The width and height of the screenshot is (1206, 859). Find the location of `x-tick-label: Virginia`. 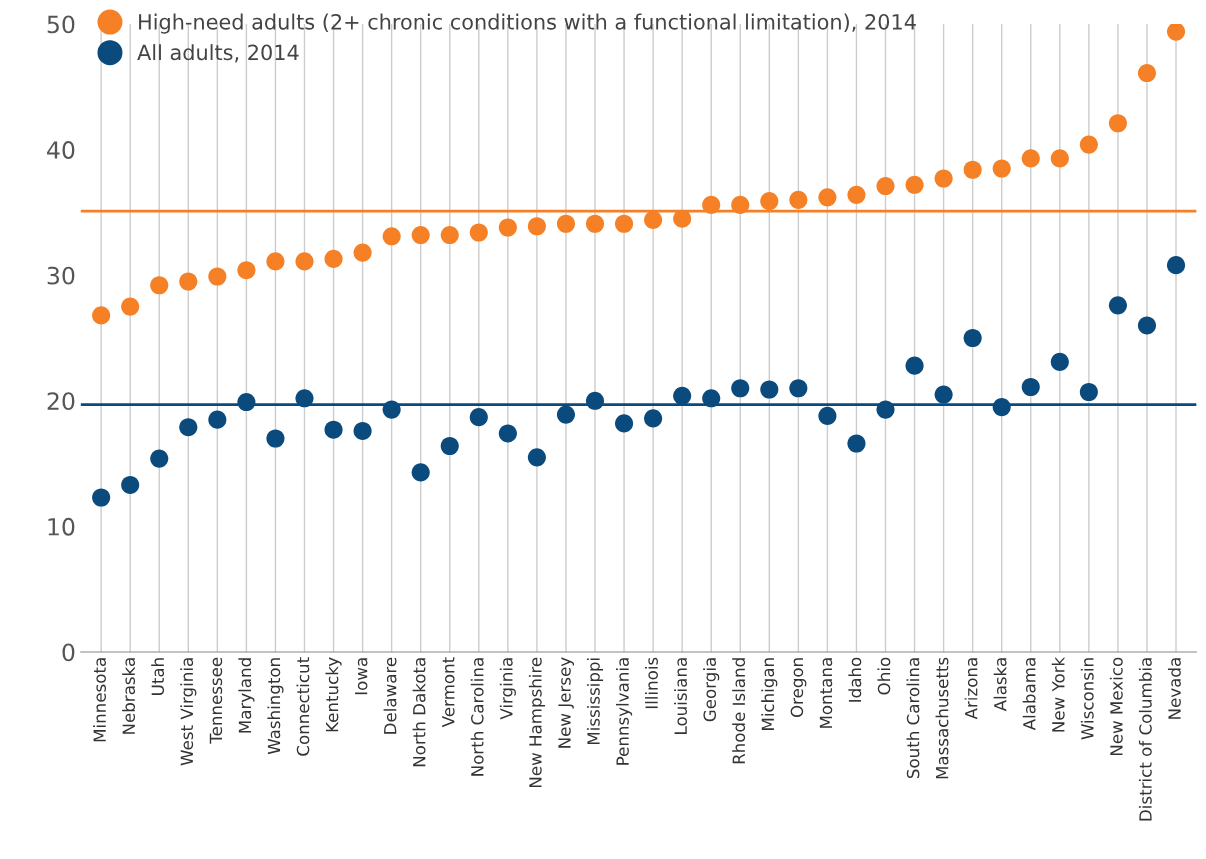

x-tick-label: Virginia is located at coordinates (507, 689).